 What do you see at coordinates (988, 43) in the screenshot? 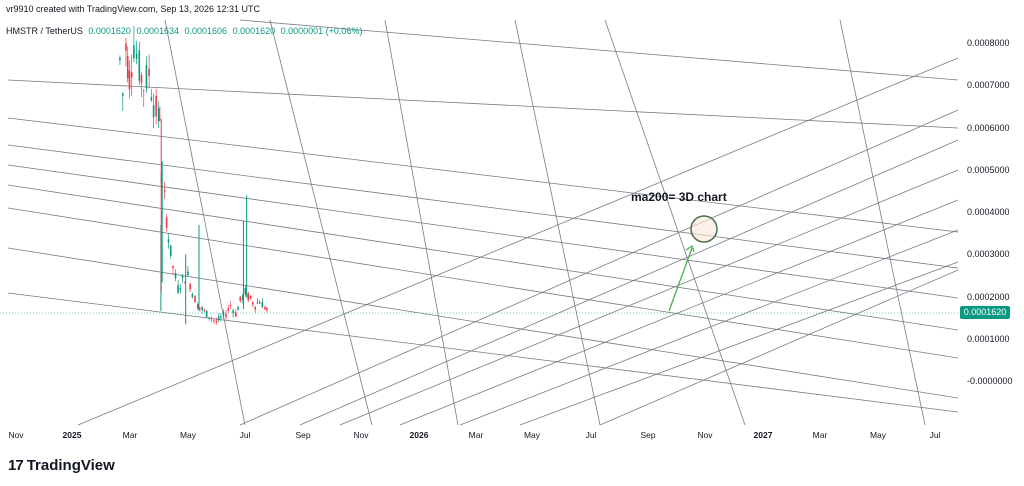
I see `price-tick-label: 0.0008000` at bounding box center [988, 43].